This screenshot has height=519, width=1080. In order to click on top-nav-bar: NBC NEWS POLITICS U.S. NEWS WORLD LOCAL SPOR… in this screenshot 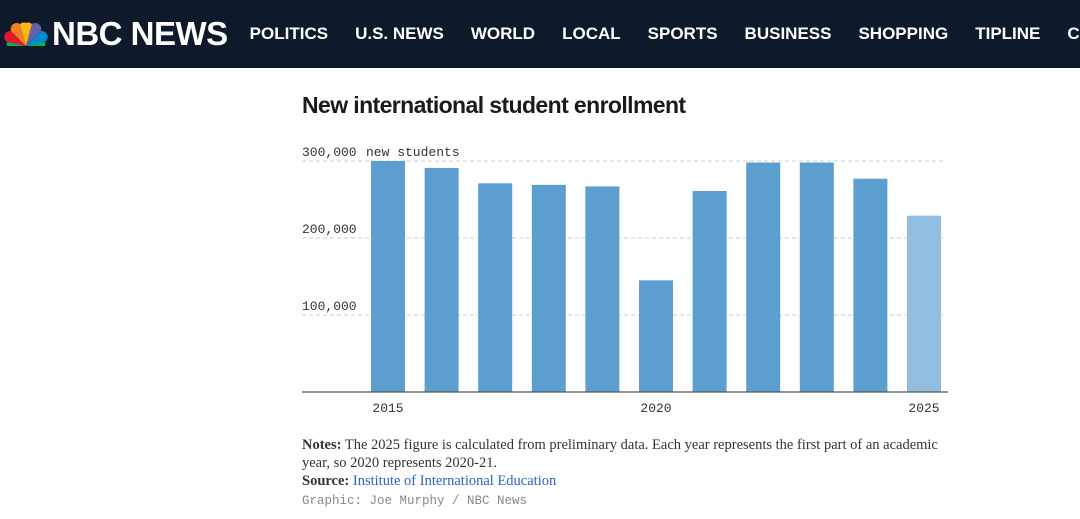, I will do `click(540, 34)`.